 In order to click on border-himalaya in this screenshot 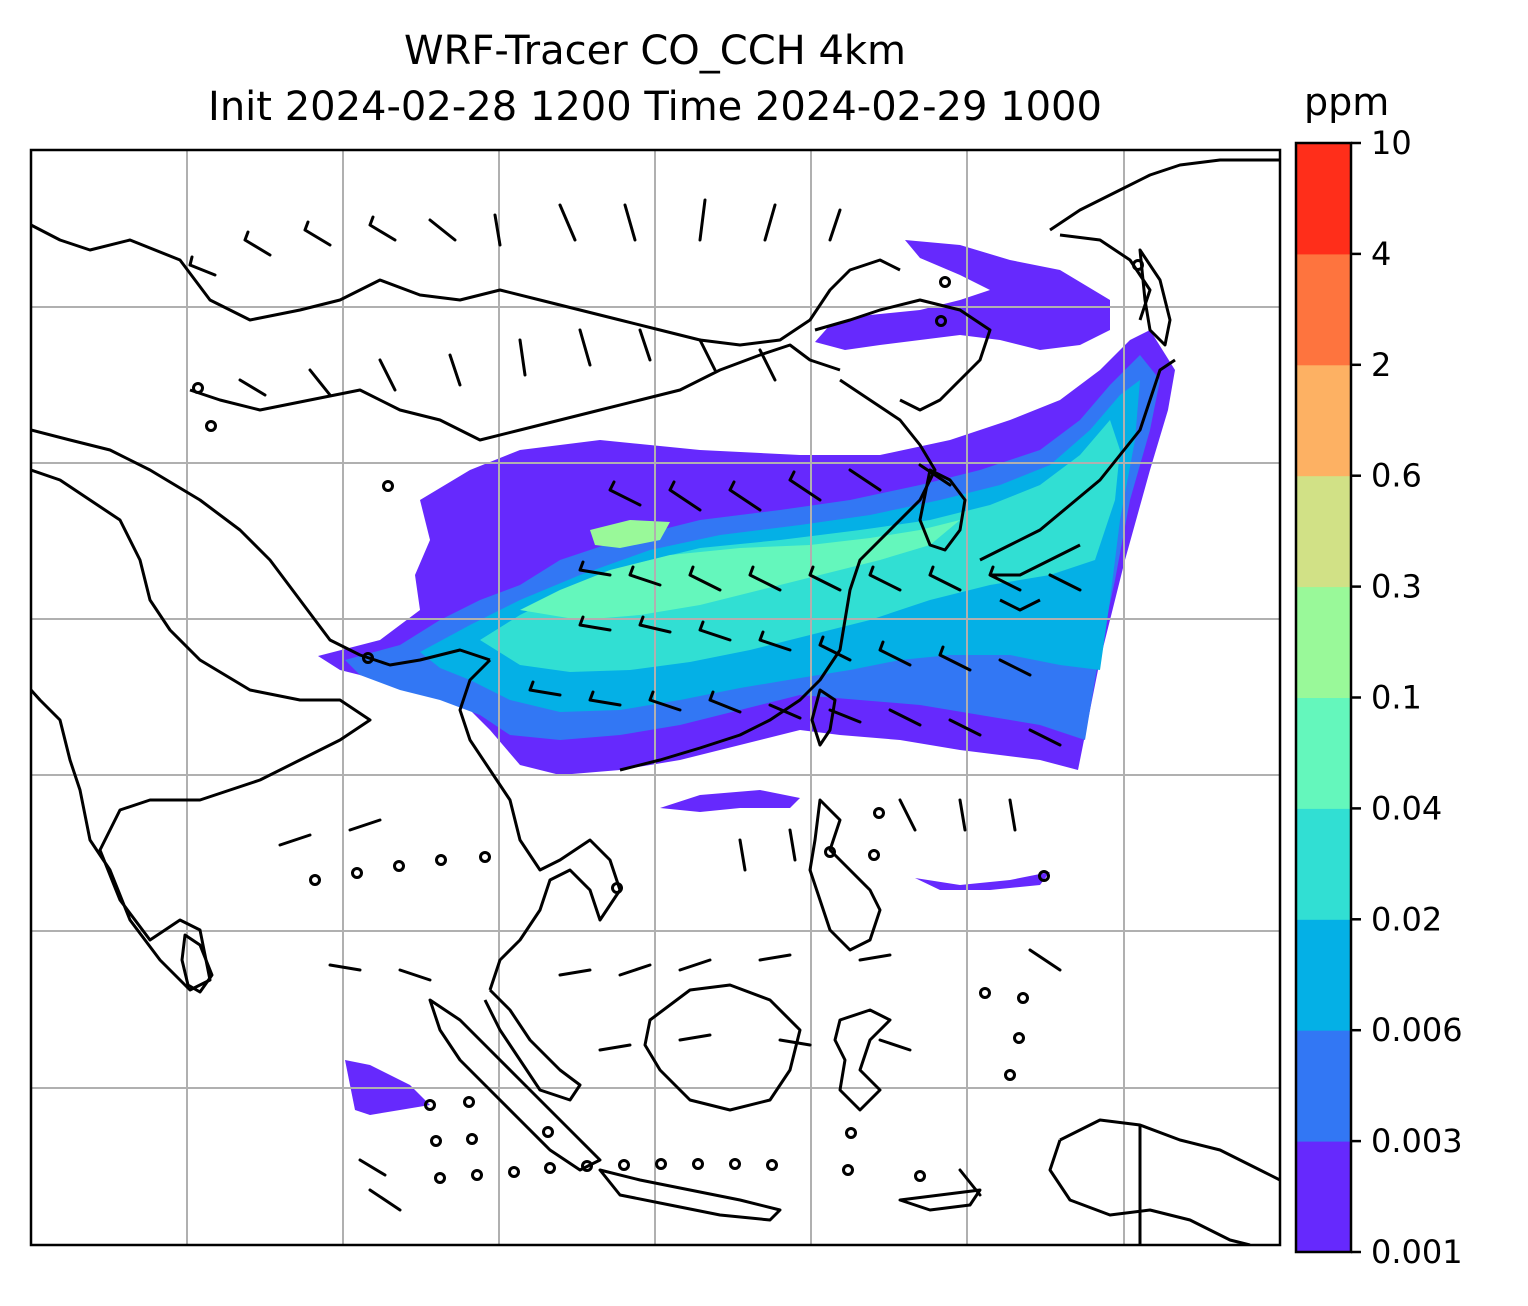, I will do `click(261, 547)`.